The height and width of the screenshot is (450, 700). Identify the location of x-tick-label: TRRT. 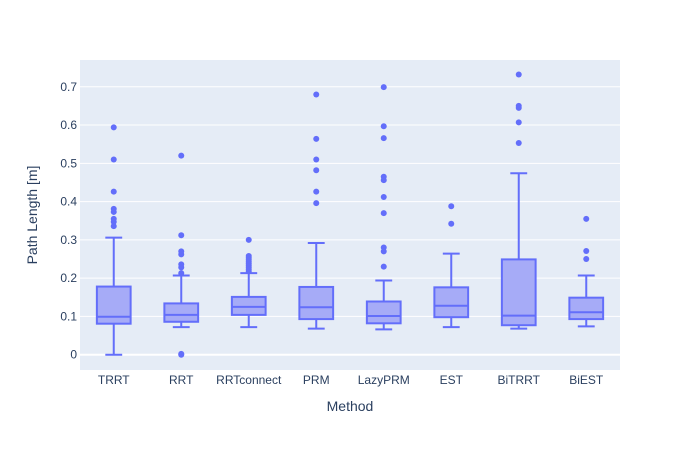
(114, 380).